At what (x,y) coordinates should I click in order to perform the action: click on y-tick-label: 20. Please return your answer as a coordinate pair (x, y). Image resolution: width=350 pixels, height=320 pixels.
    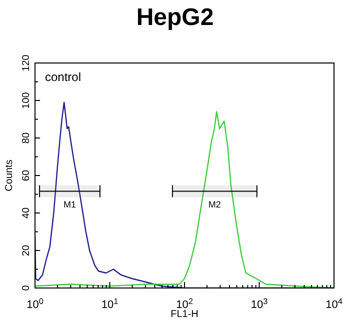
    Looking at the image, I should click on (26, 250).